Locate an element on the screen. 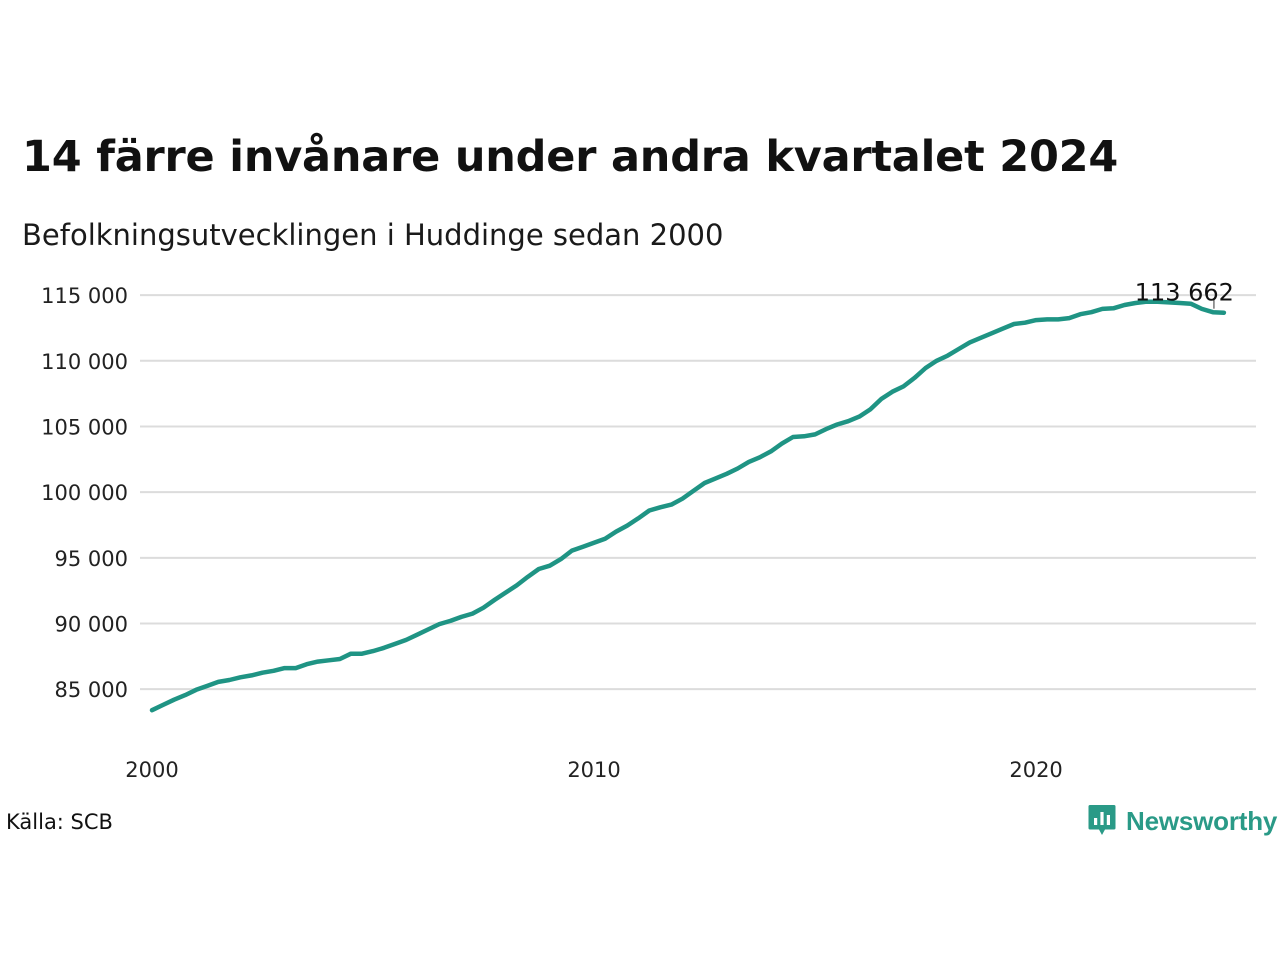 This screenshot has width=1280, height=960. bar-chart-speech-bubble-icon is located at coordinates (1102, 820).